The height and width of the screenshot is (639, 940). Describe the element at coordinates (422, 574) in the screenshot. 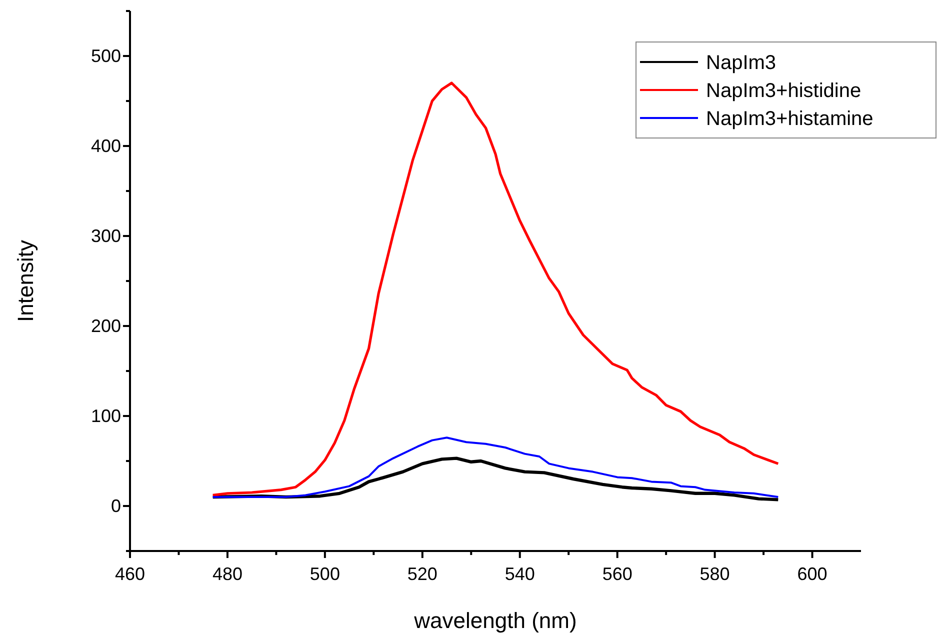

I see `x-tick-label: 520` at that location.